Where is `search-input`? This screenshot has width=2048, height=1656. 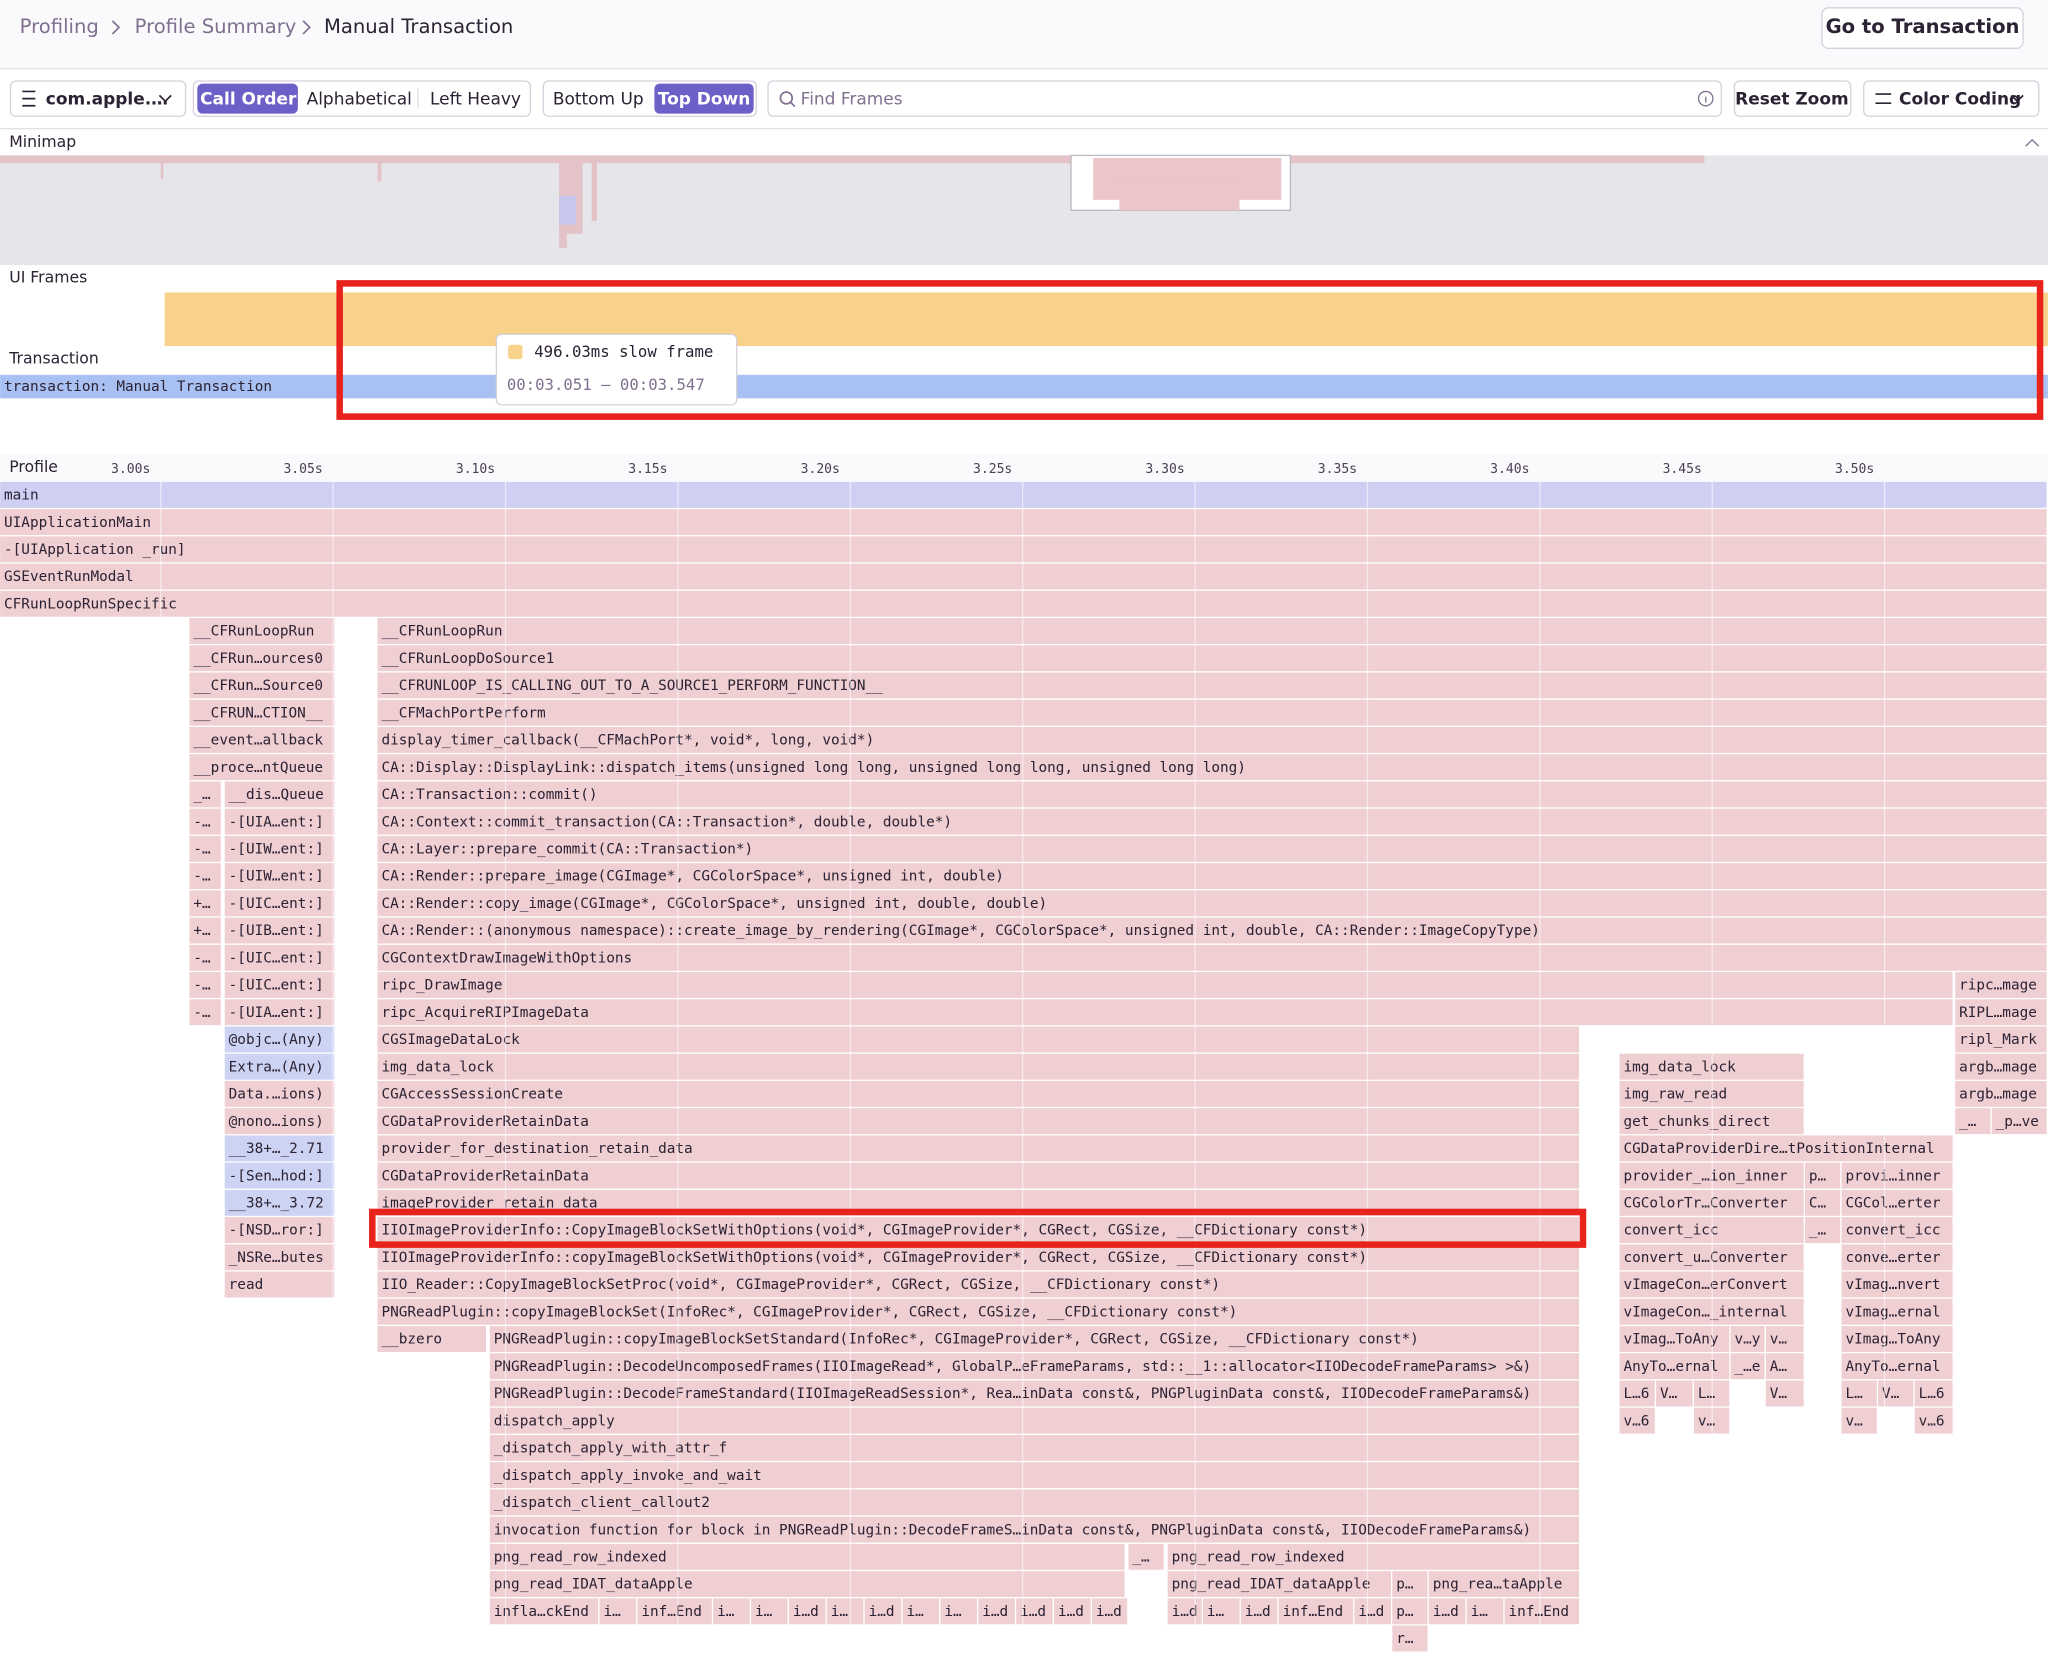 search-input is located at coordinates (1245, 98).